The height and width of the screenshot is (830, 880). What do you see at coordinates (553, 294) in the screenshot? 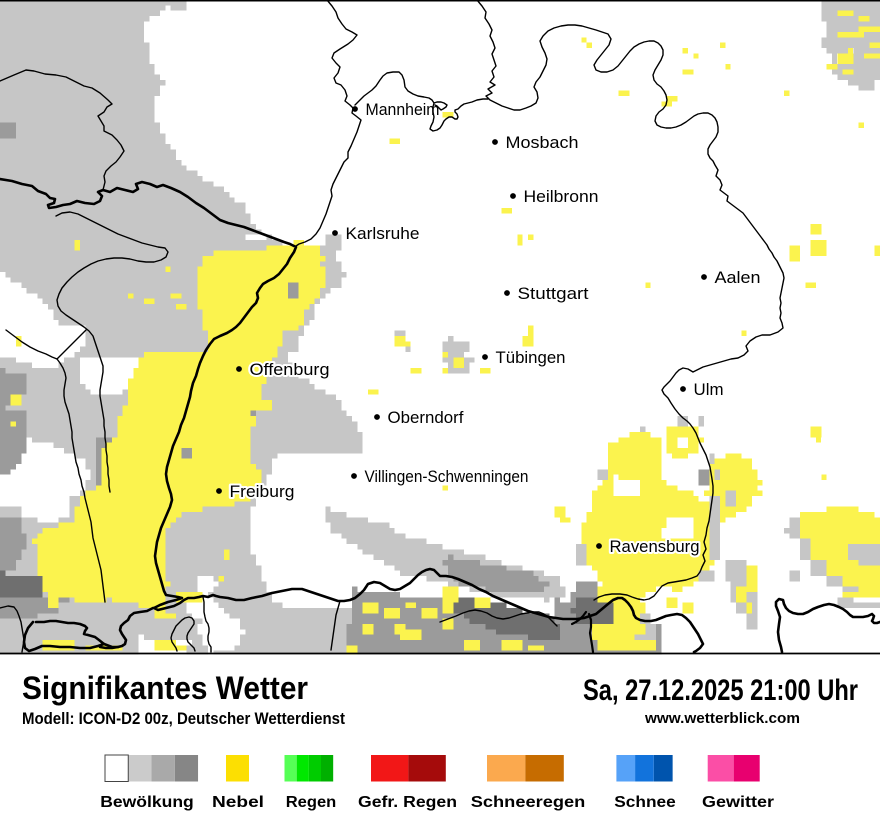
I see `svg-text: Stuttgart` at bounding box center [553, 294].